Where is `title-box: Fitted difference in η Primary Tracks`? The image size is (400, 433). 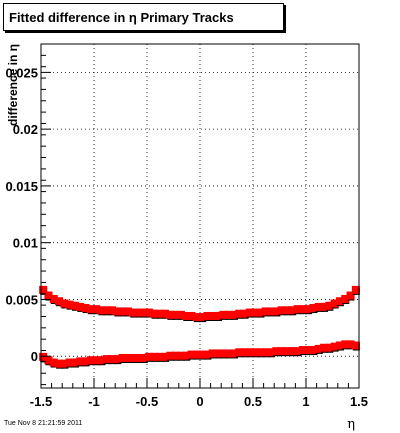 title-box: Fitted difference in η Primary Tracks is located at coordinates (143, 17).